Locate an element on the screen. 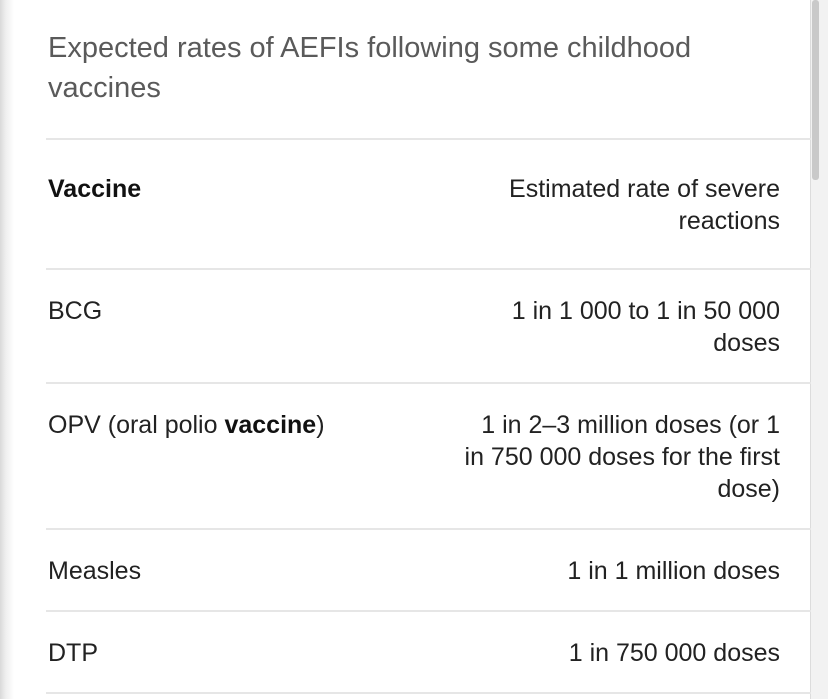  vaccine-name-prefix: OPV (oral polio is located at coordinates (136, 425).